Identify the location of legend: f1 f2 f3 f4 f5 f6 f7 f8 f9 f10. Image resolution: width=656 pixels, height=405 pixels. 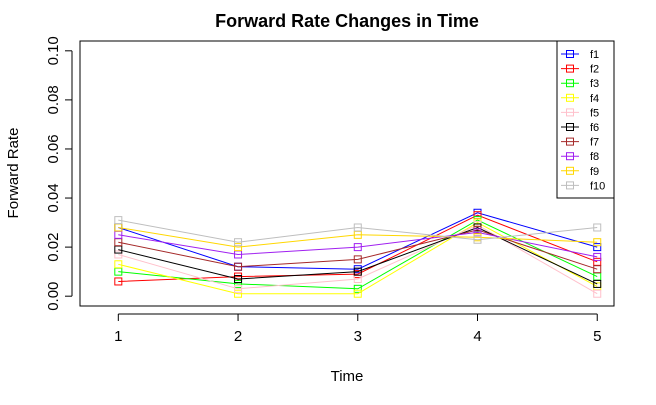
(585, 119).